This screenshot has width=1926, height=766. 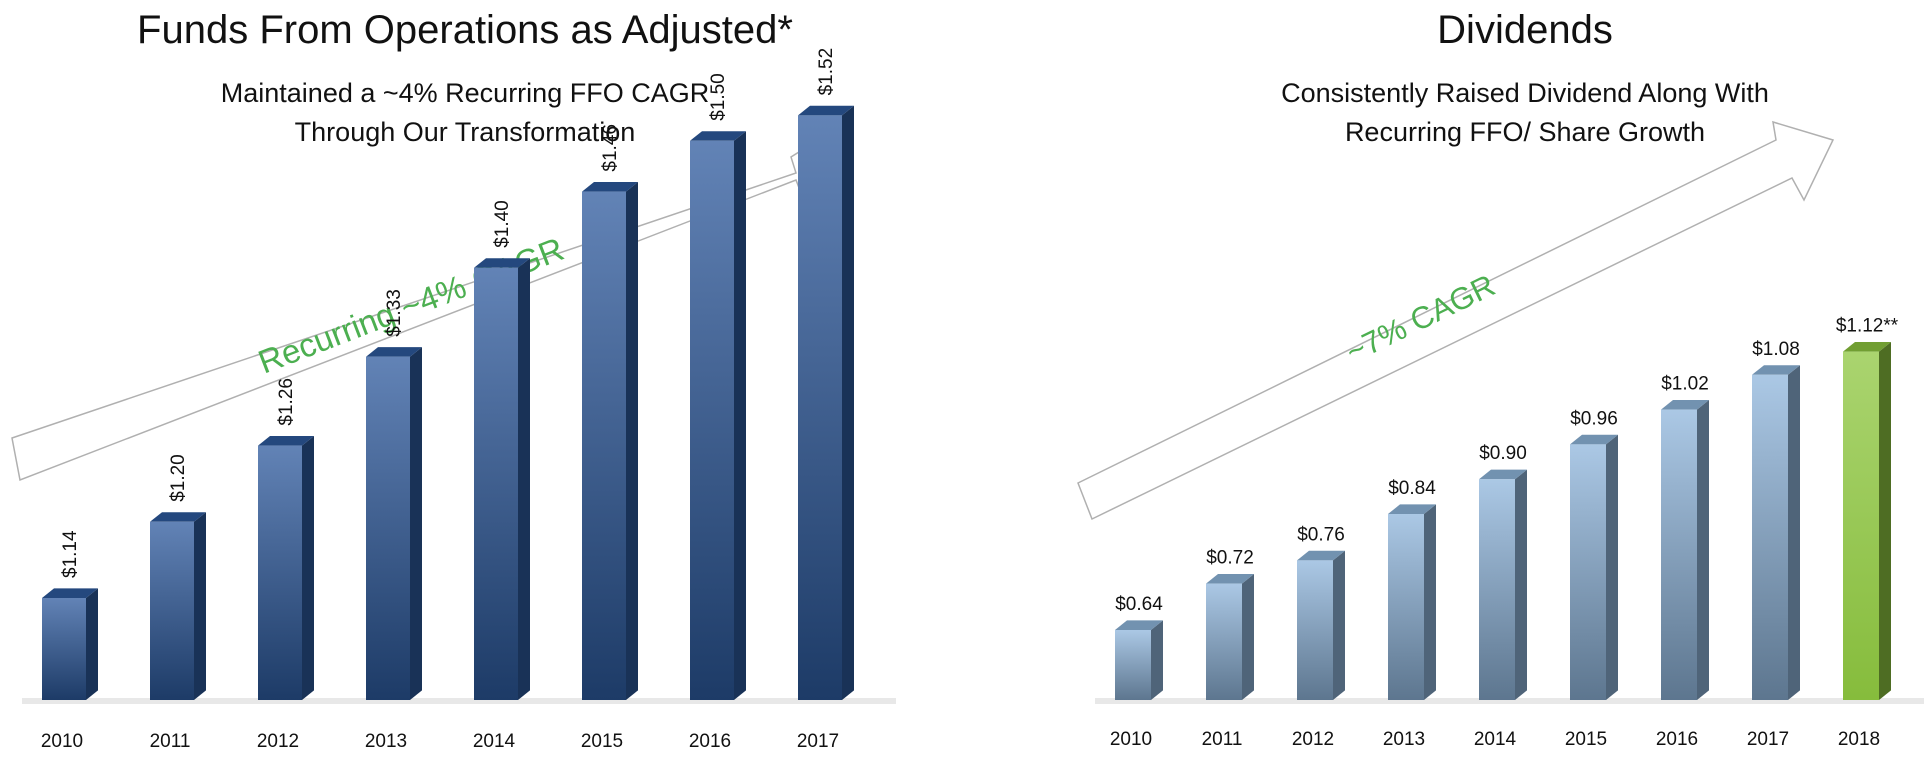 What do you see at coordinates (1525, 93) in the screenshot?
I see `dividends-subtitle-line-1: Consistently Raised Dividend Along With` at bounding box center [1525, 93].